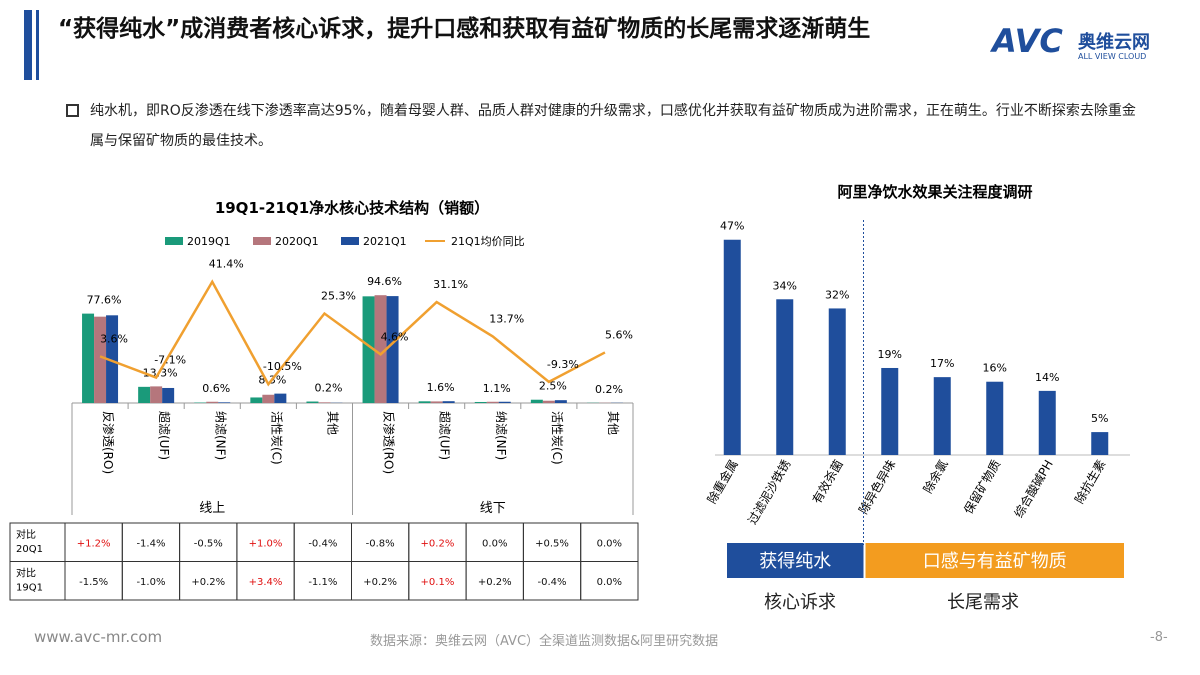 The height and width of the screenshot is (675, 1200). What do you see at coordinates (28, 45) in the screenshot?
I see `header-bar` at bounding box center [28, 45].